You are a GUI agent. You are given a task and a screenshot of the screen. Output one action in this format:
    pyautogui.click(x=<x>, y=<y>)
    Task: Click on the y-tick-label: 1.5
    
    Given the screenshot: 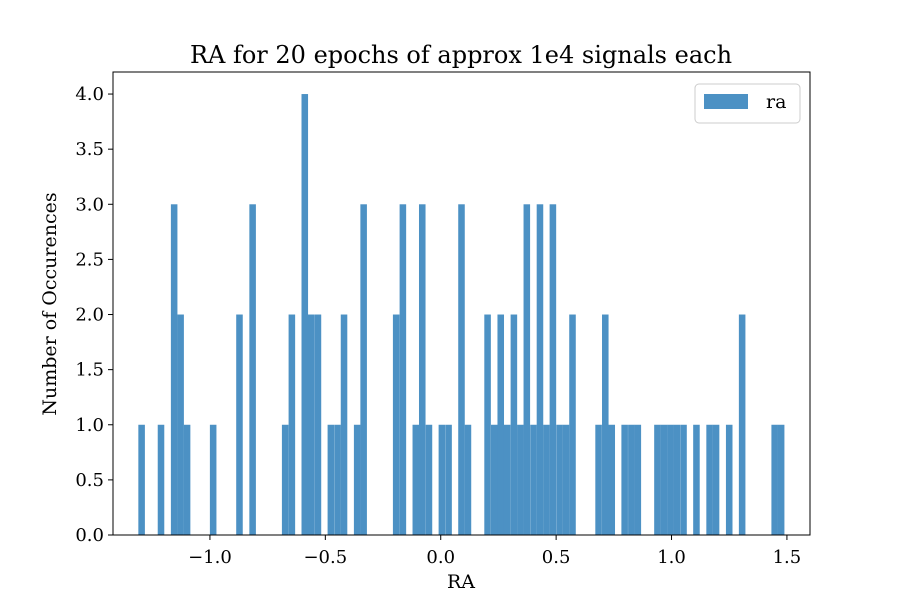 What is the action you would take?
    pyautogui.click(x=89, y=370)
    